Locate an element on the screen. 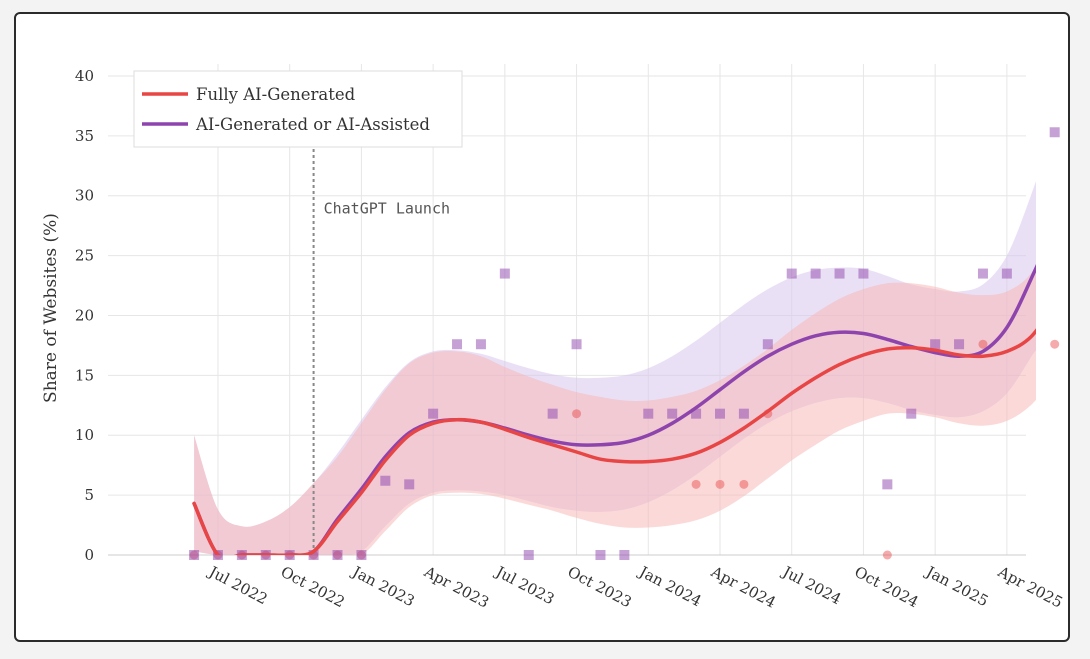  chatgpt-launch-label: ChatGPT Launch is located at coordinates (387, 209).